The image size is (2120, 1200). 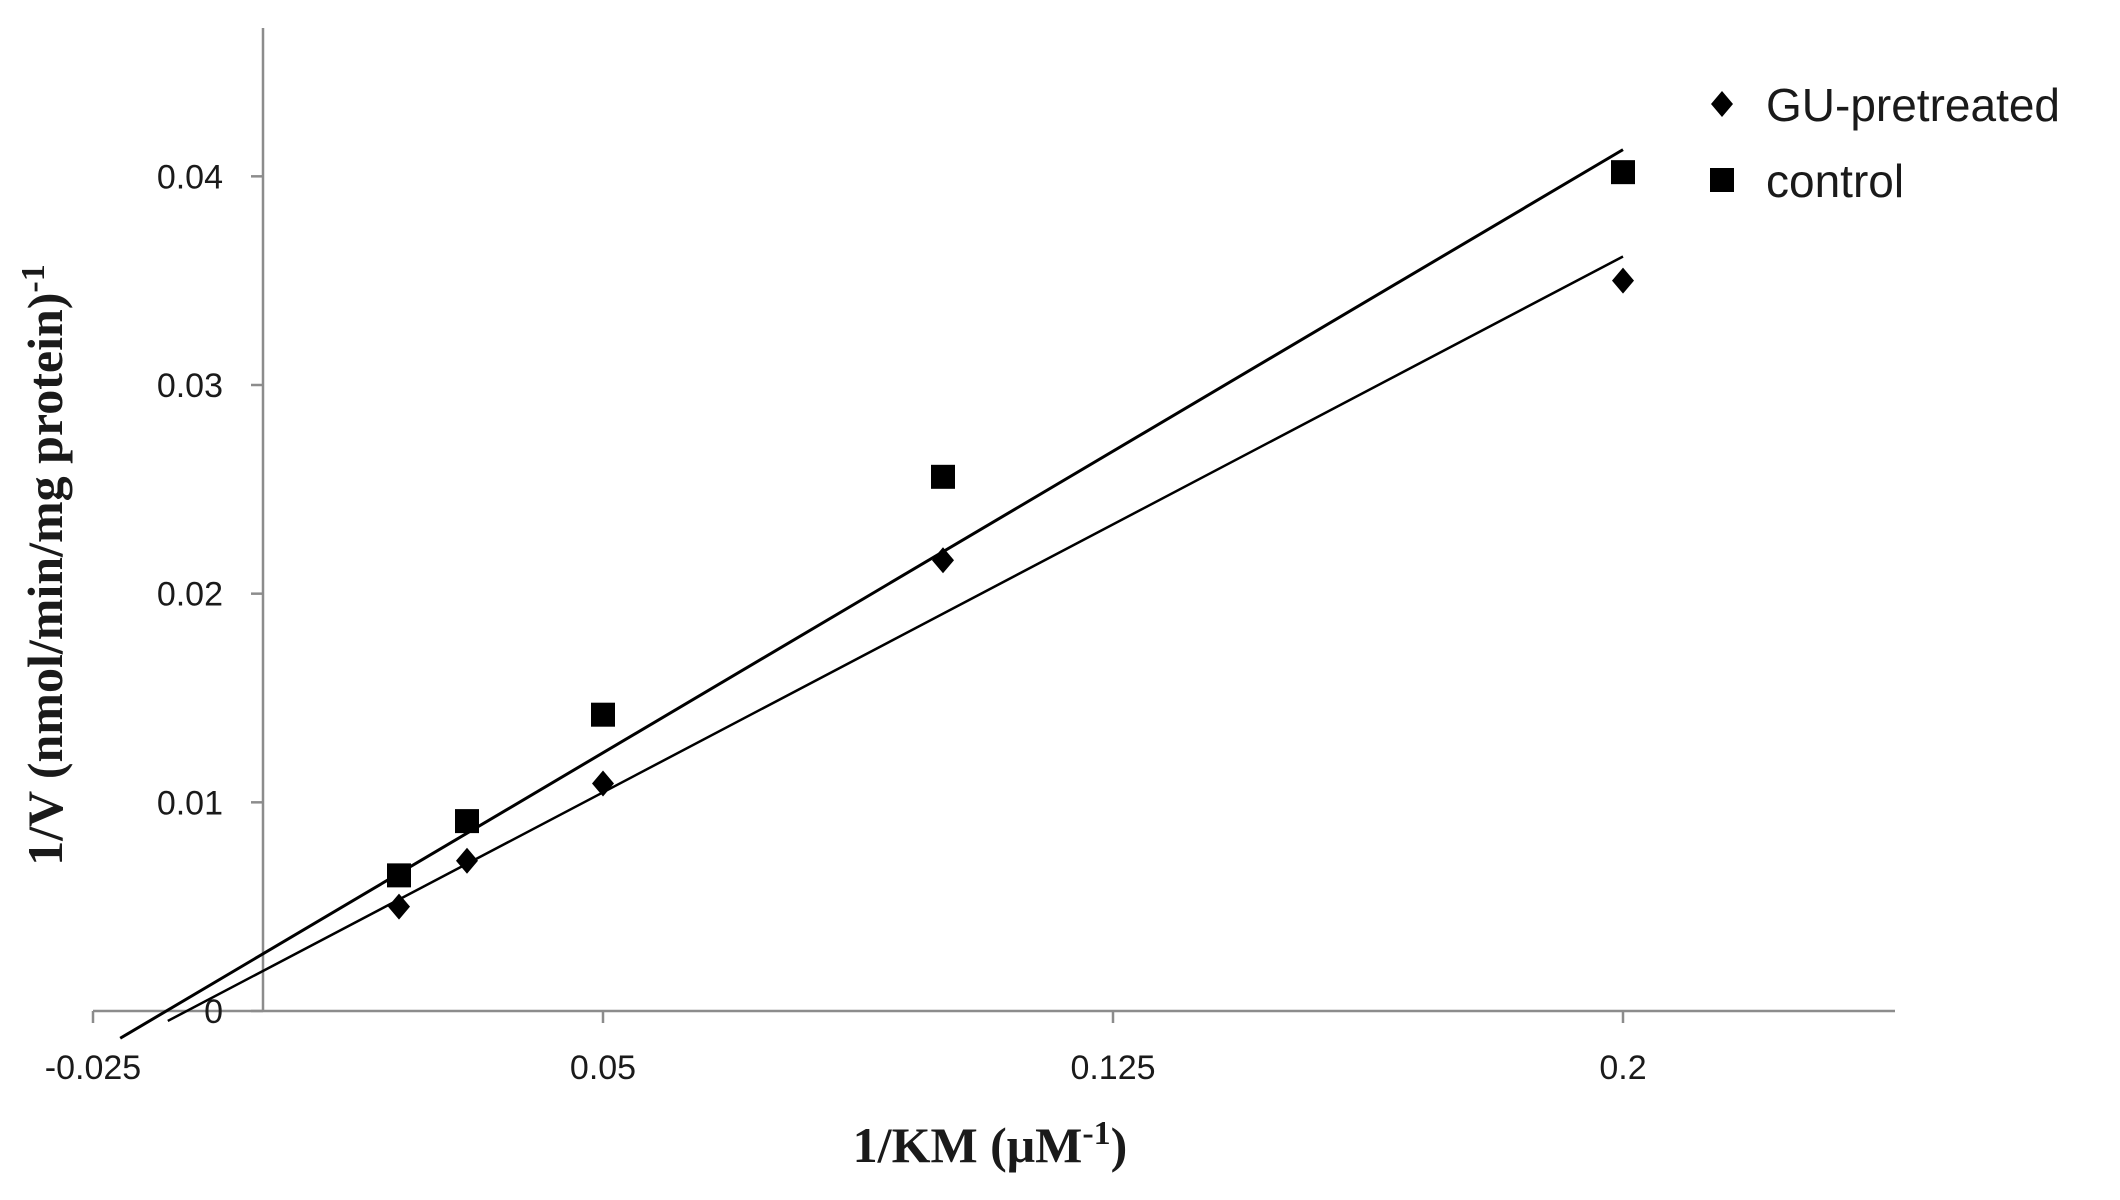 What do you see at coordinates (213, 1012) in the screenshot?
I see `y-tick-label: 0` at bounding box center [213, 1012].